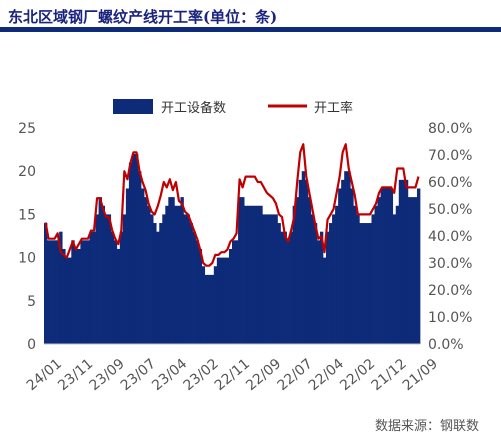 The height and width of the screenshot is (446, 501). Describe the element at coordinates (133, 106) in the screenshot. I see `legend-bar-swatch` at that location.